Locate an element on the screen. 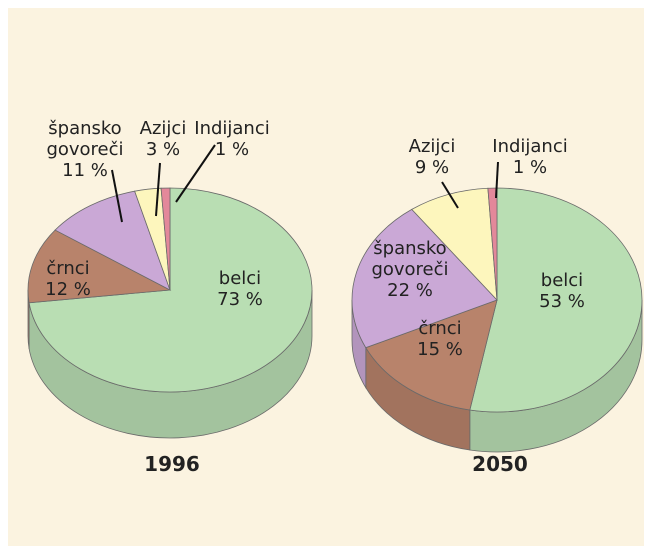  slice-label: špansko govoreči 22 % is located at coordinates (410, 269).